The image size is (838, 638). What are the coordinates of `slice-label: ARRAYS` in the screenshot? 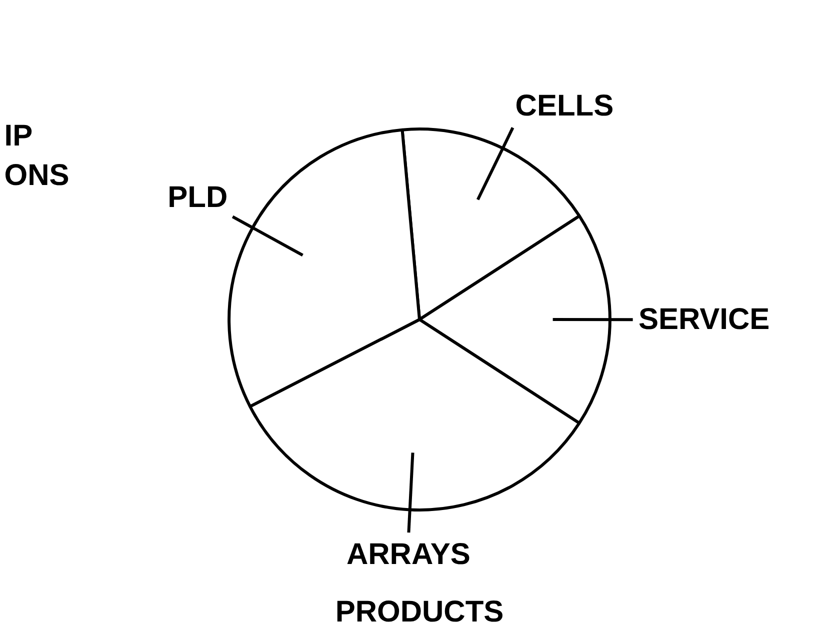 It's located at (408, 555).